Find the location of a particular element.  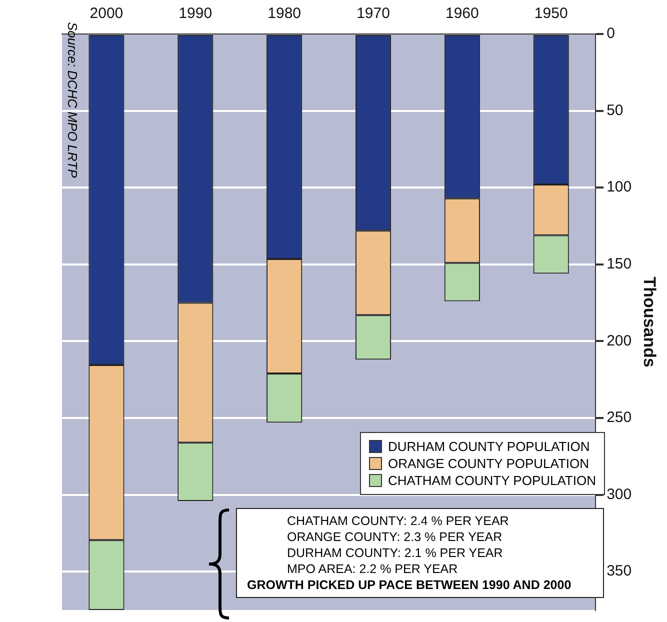

annotation: CHATHAM COUNTY: 2.4 % PER YEAR is located at coordinates (398, 521).